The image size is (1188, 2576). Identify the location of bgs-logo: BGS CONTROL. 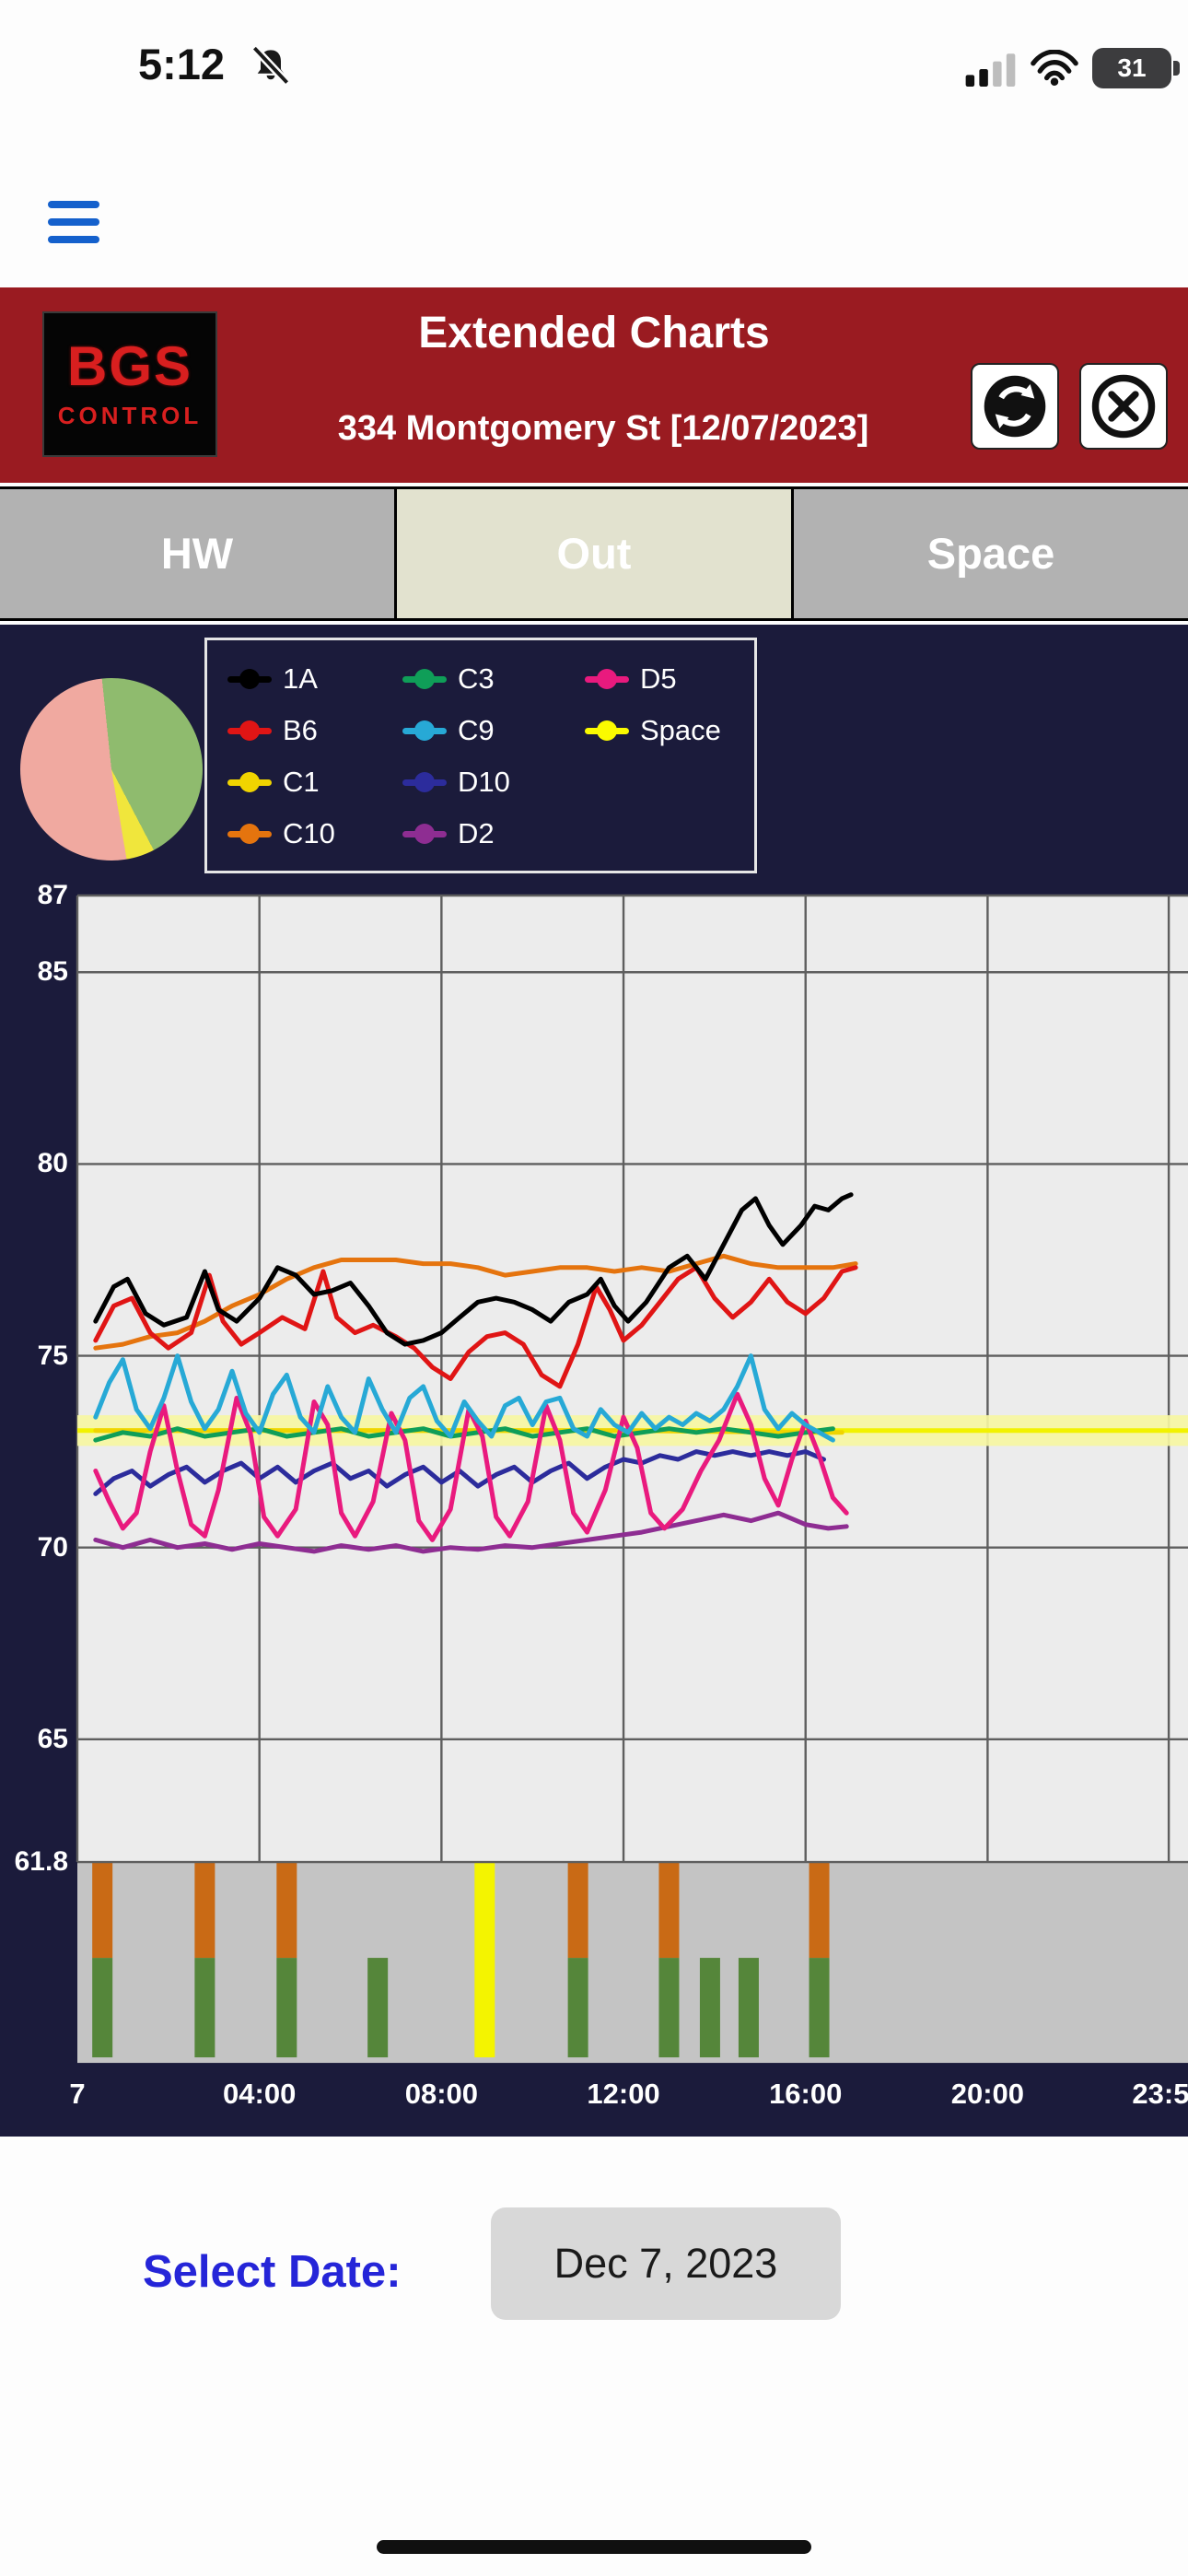
(129, 384).